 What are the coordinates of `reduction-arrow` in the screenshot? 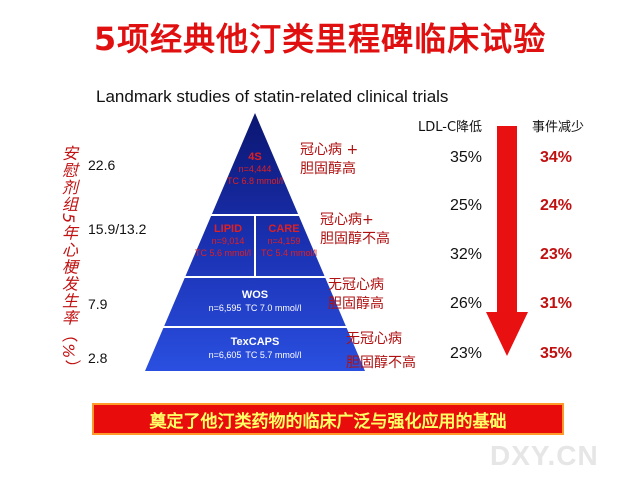 It's located at (507, 241).